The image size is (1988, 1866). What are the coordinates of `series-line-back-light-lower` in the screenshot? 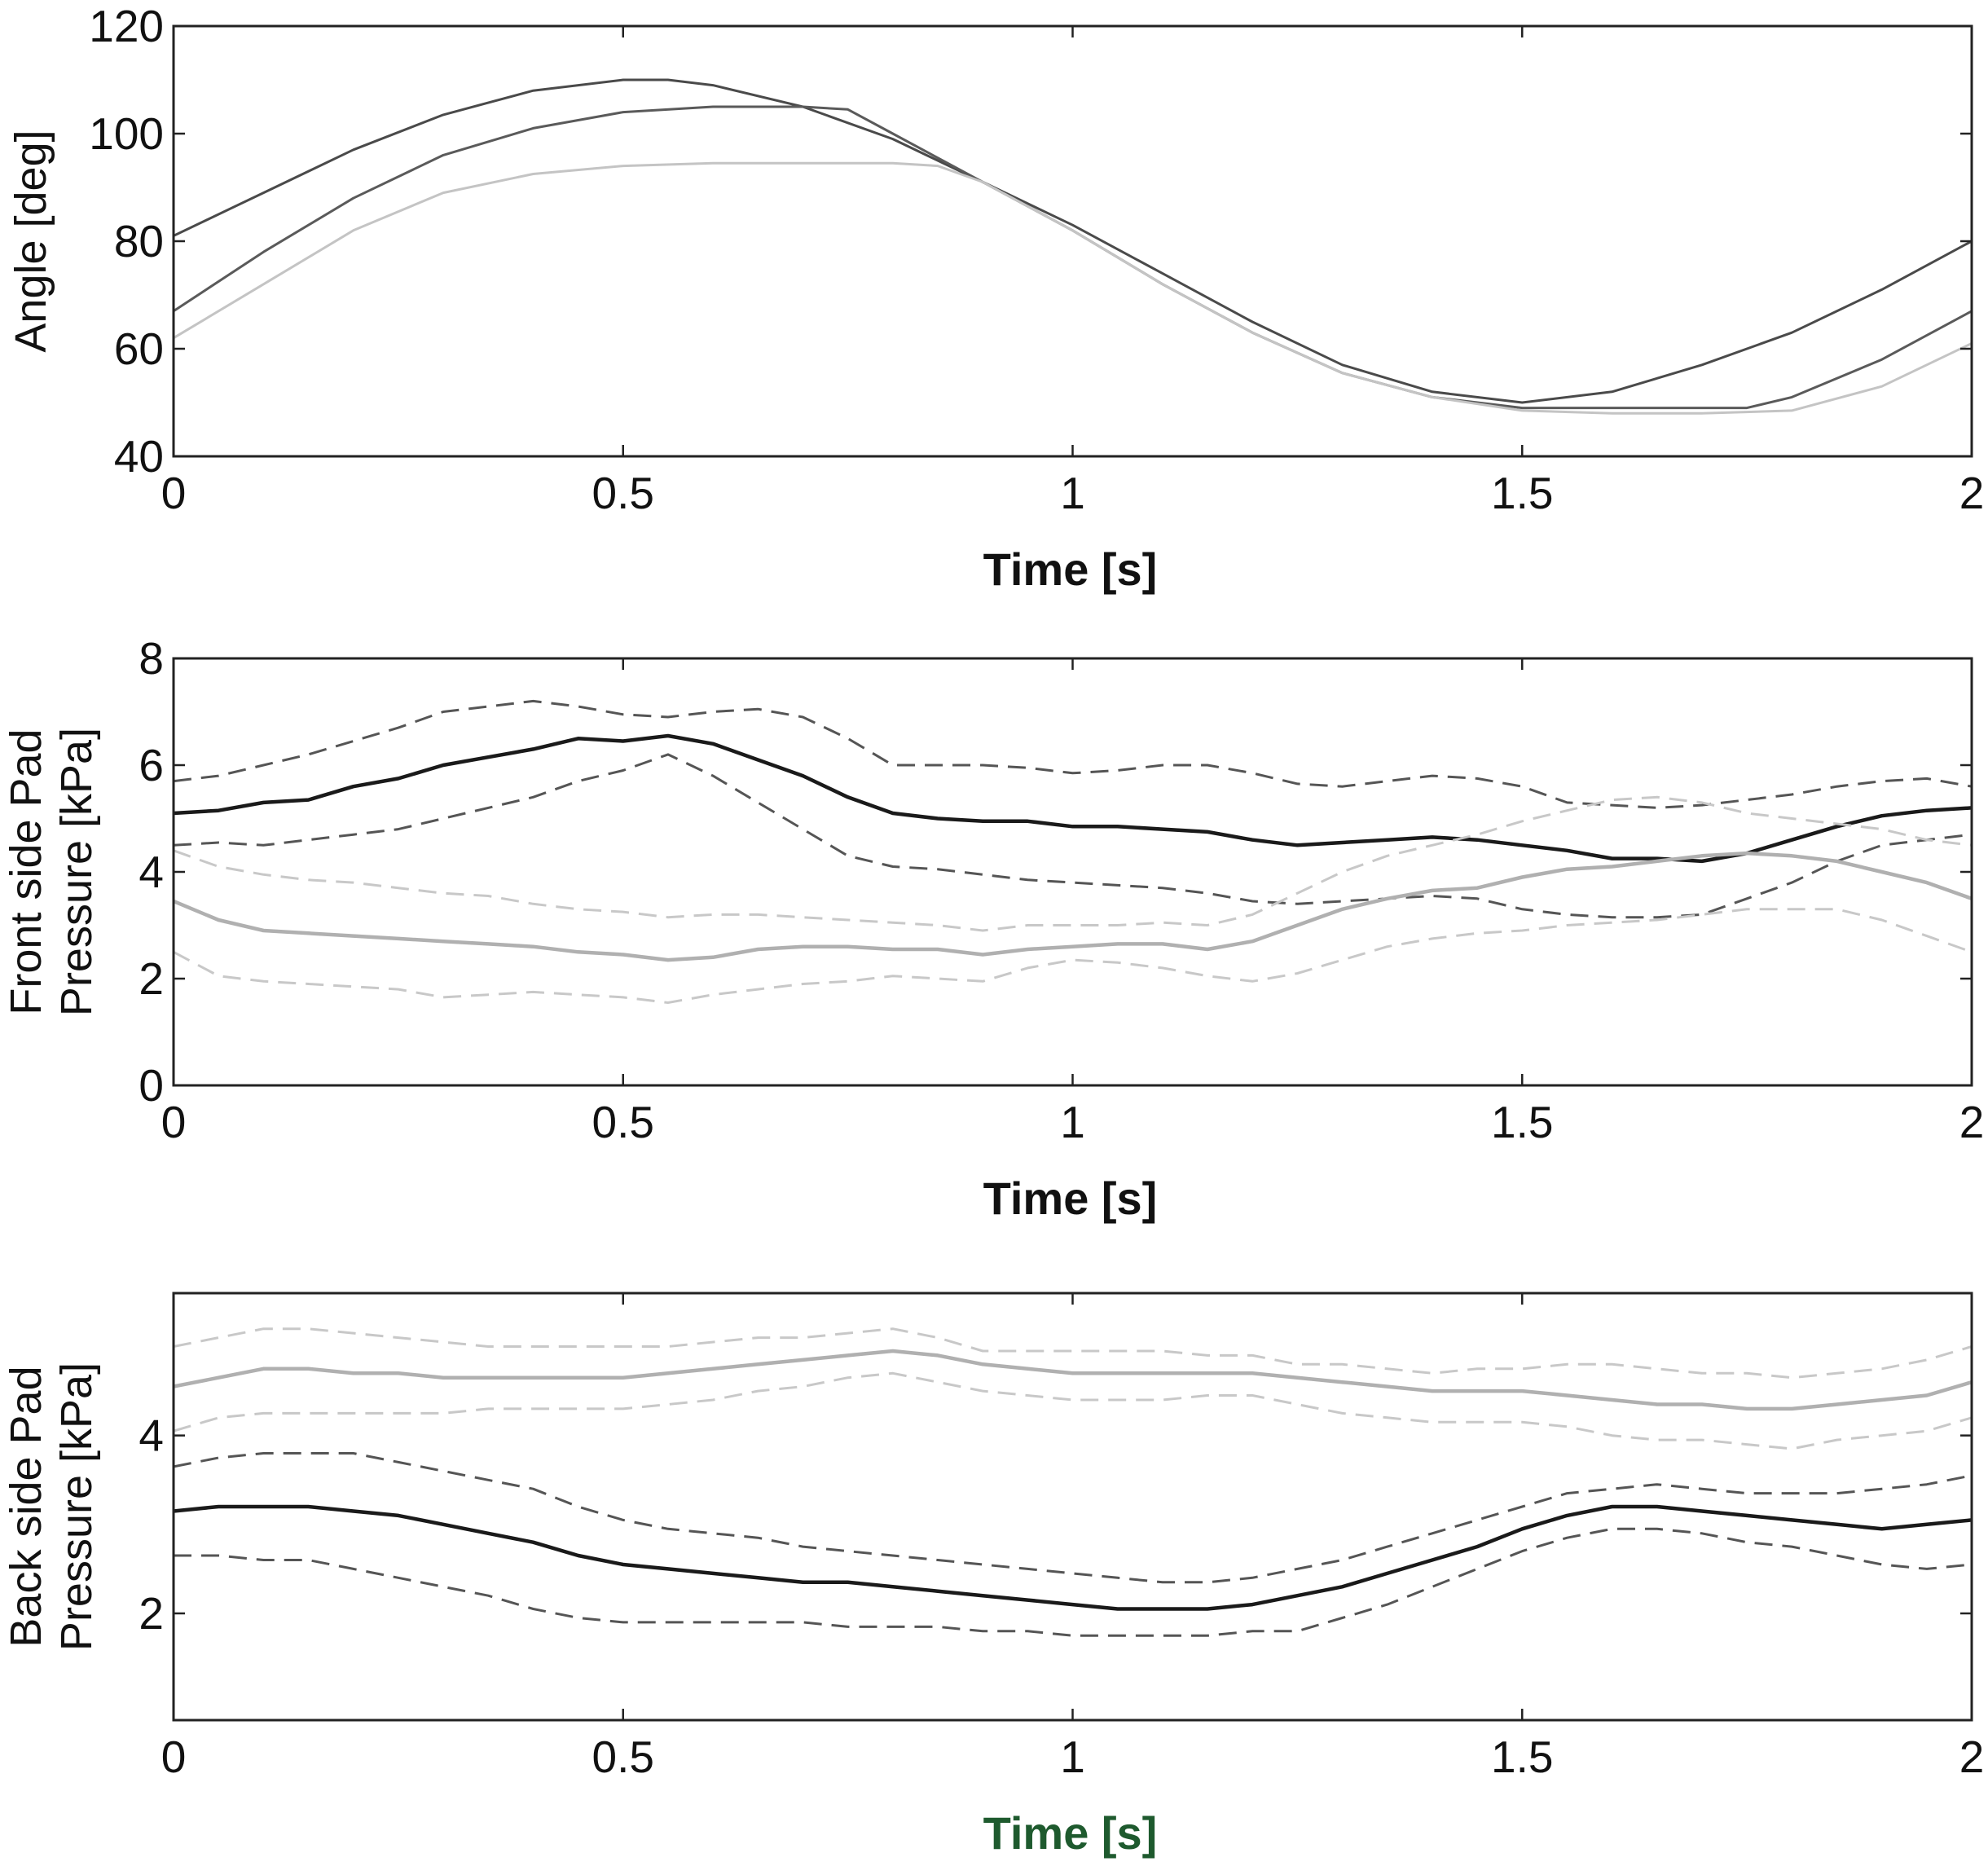 It's located at (1073, 1411).